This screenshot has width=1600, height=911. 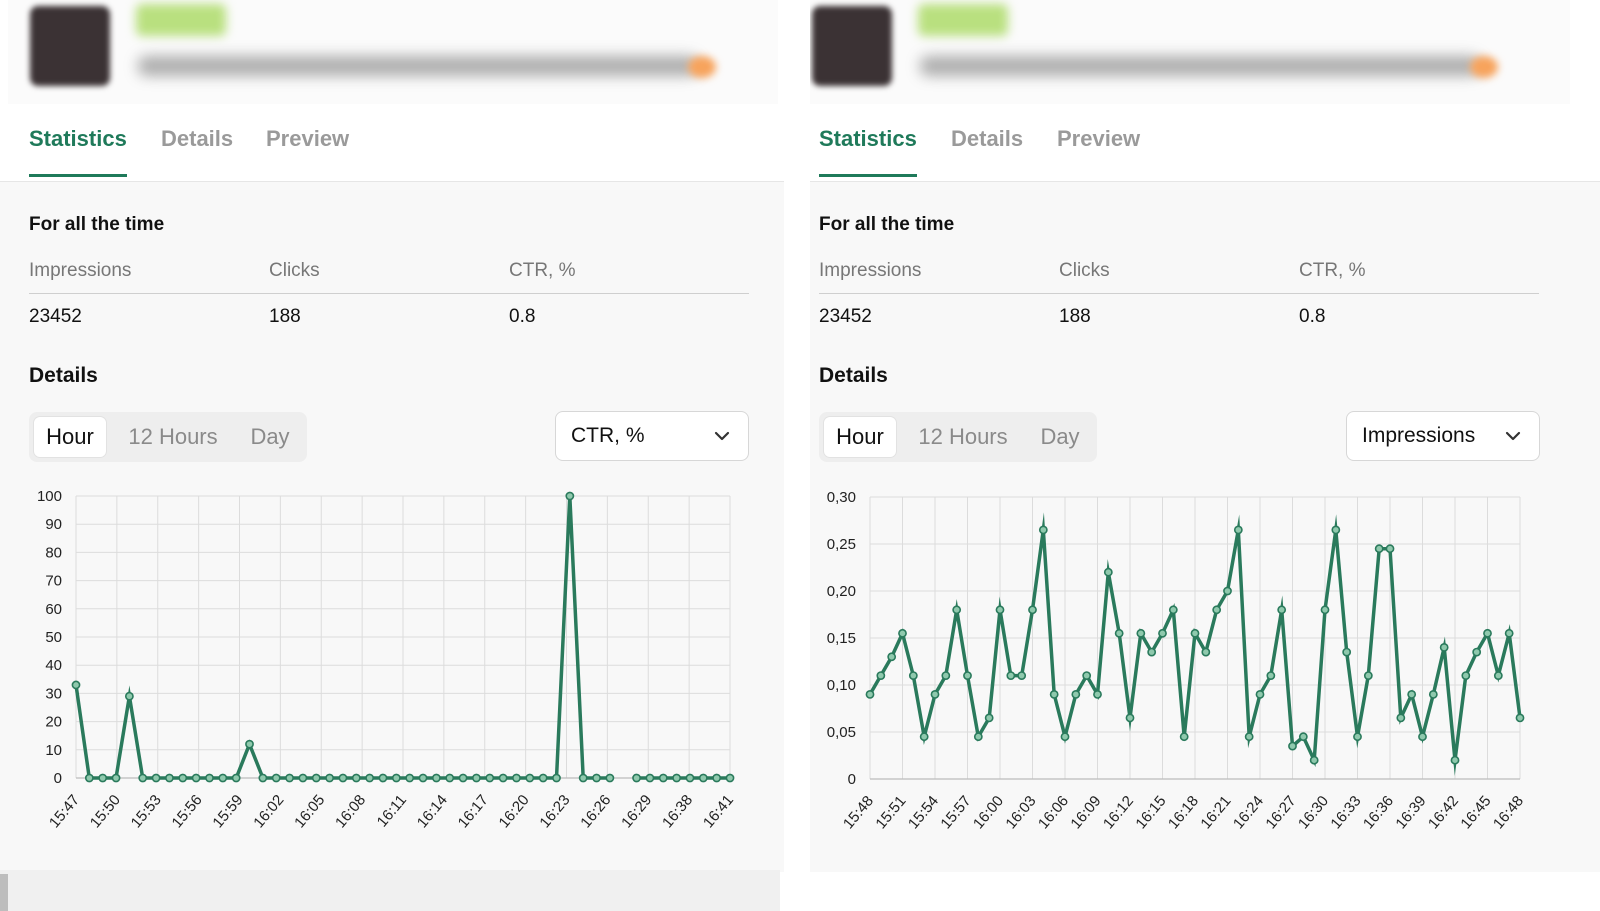 I want to click on period-day-button: Day, so click(x=270, y=436).